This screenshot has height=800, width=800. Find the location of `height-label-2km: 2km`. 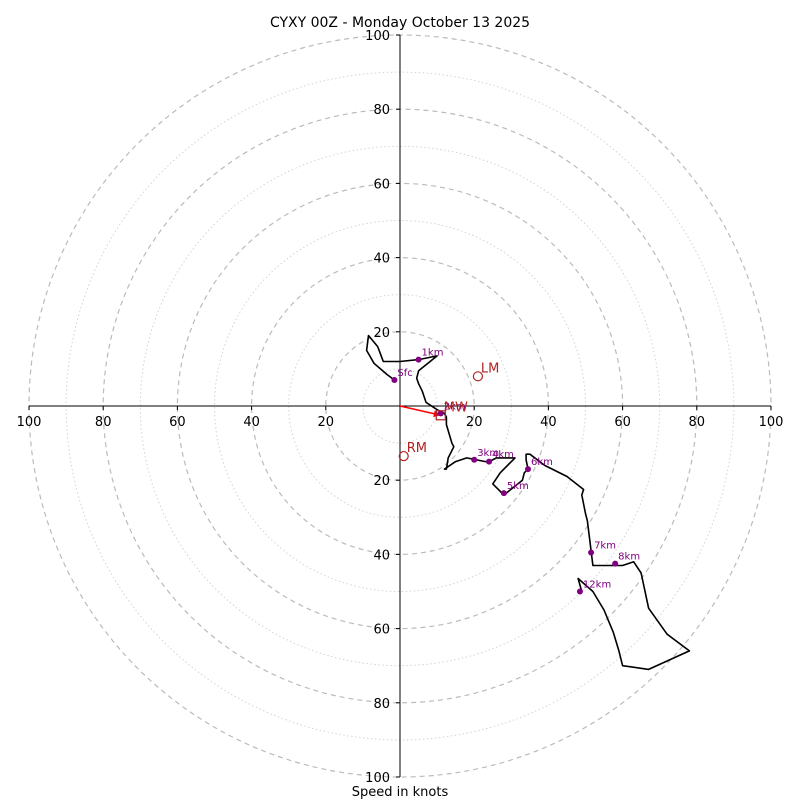

height-label-2km: 2km is located at coordinates (455, 406).